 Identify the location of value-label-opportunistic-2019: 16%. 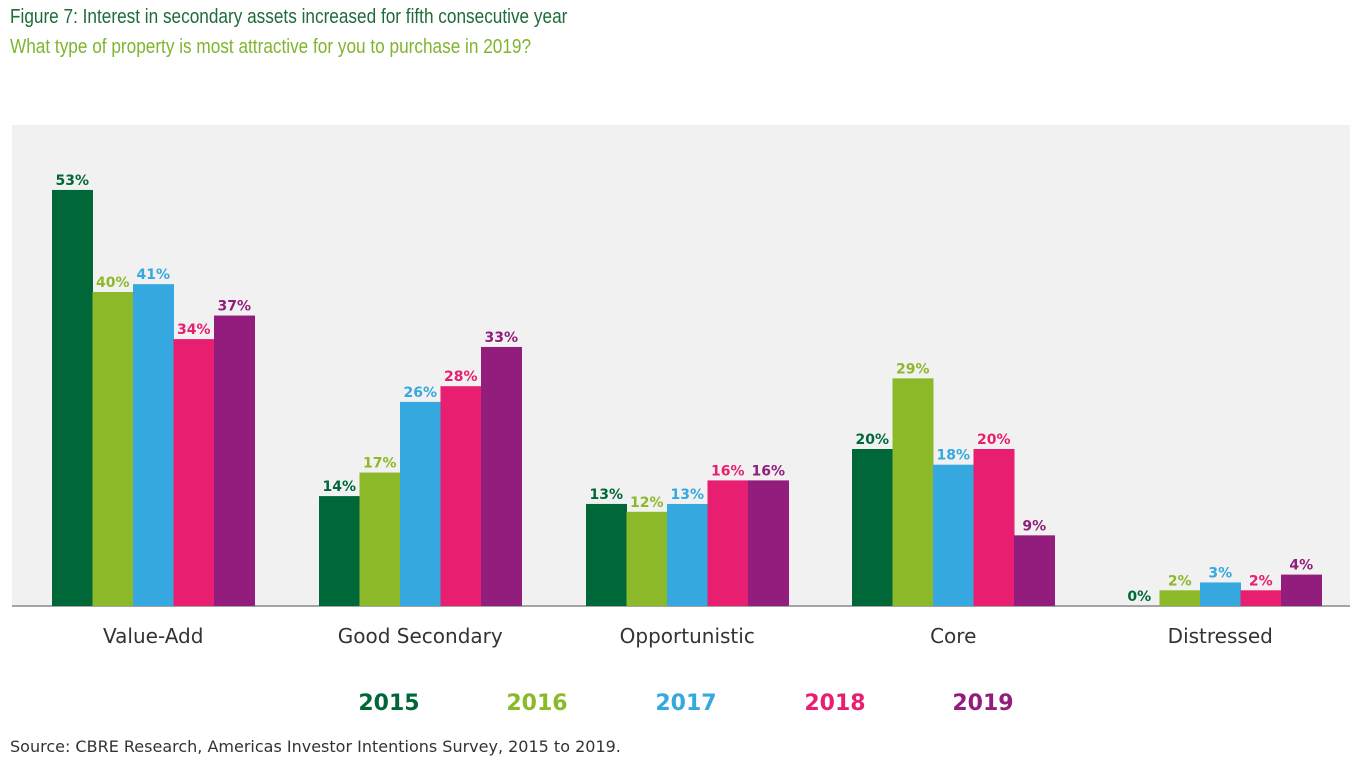
(768, 471).